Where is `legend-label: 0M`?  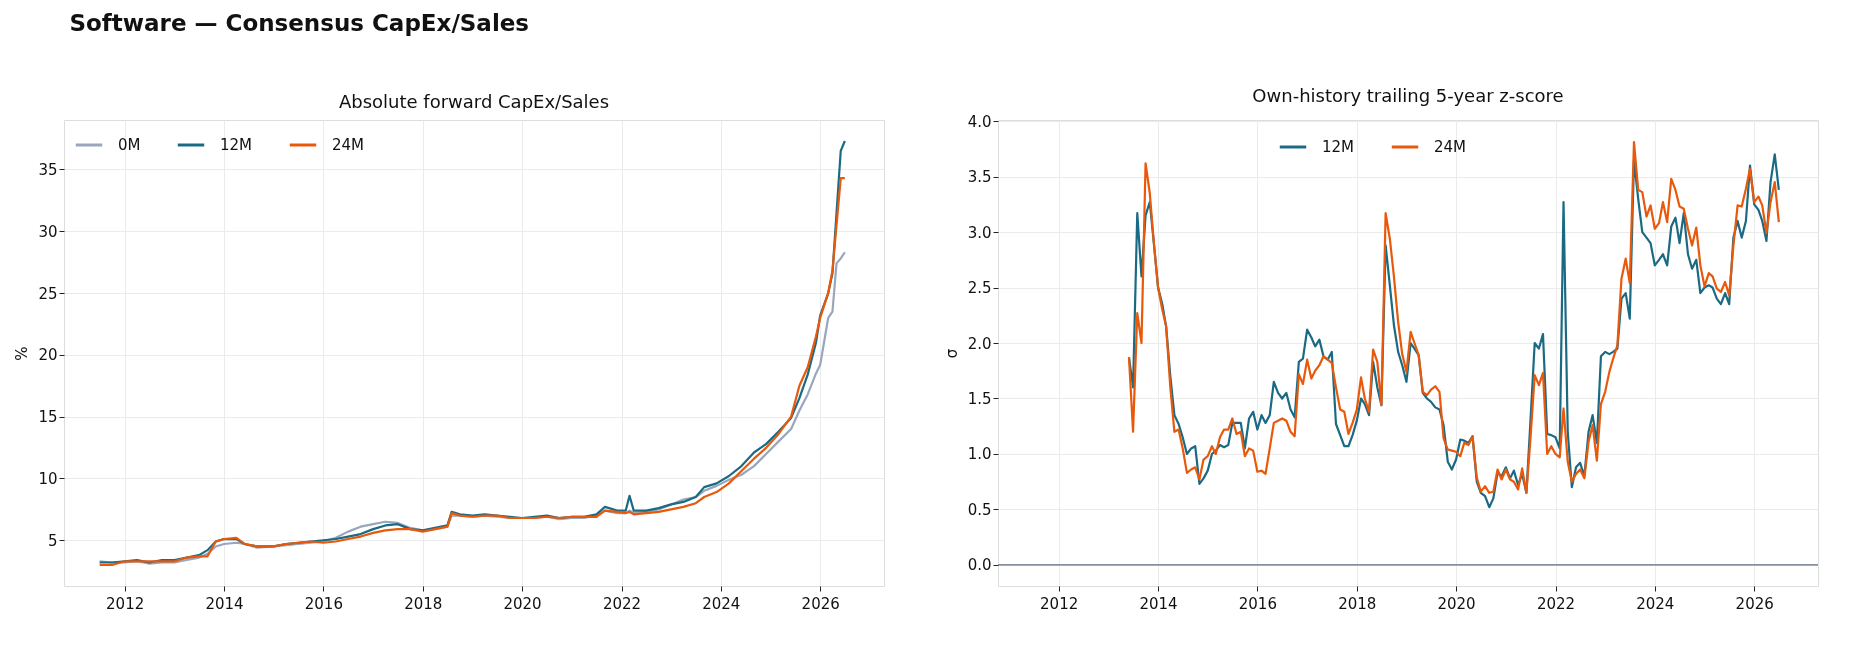 legend-label: 0M is located at coordinates (129, 145).